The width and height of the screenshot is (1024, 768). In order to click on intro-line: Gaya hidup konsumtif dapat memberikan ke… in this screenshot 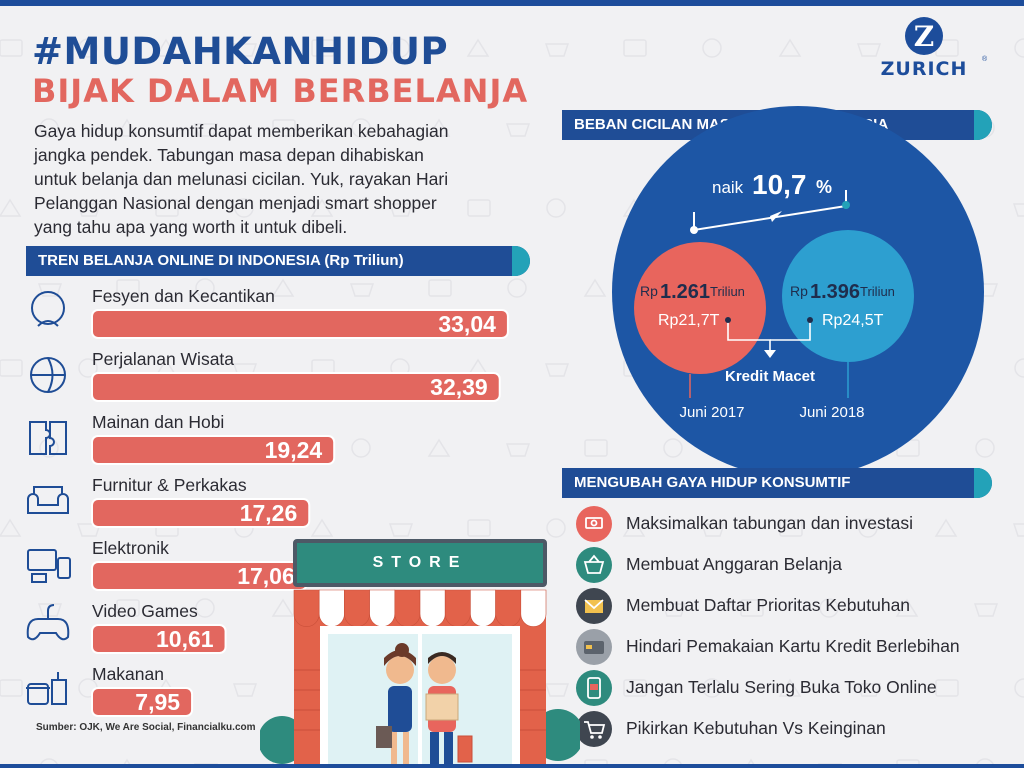, I will do `click(241, 131)`.